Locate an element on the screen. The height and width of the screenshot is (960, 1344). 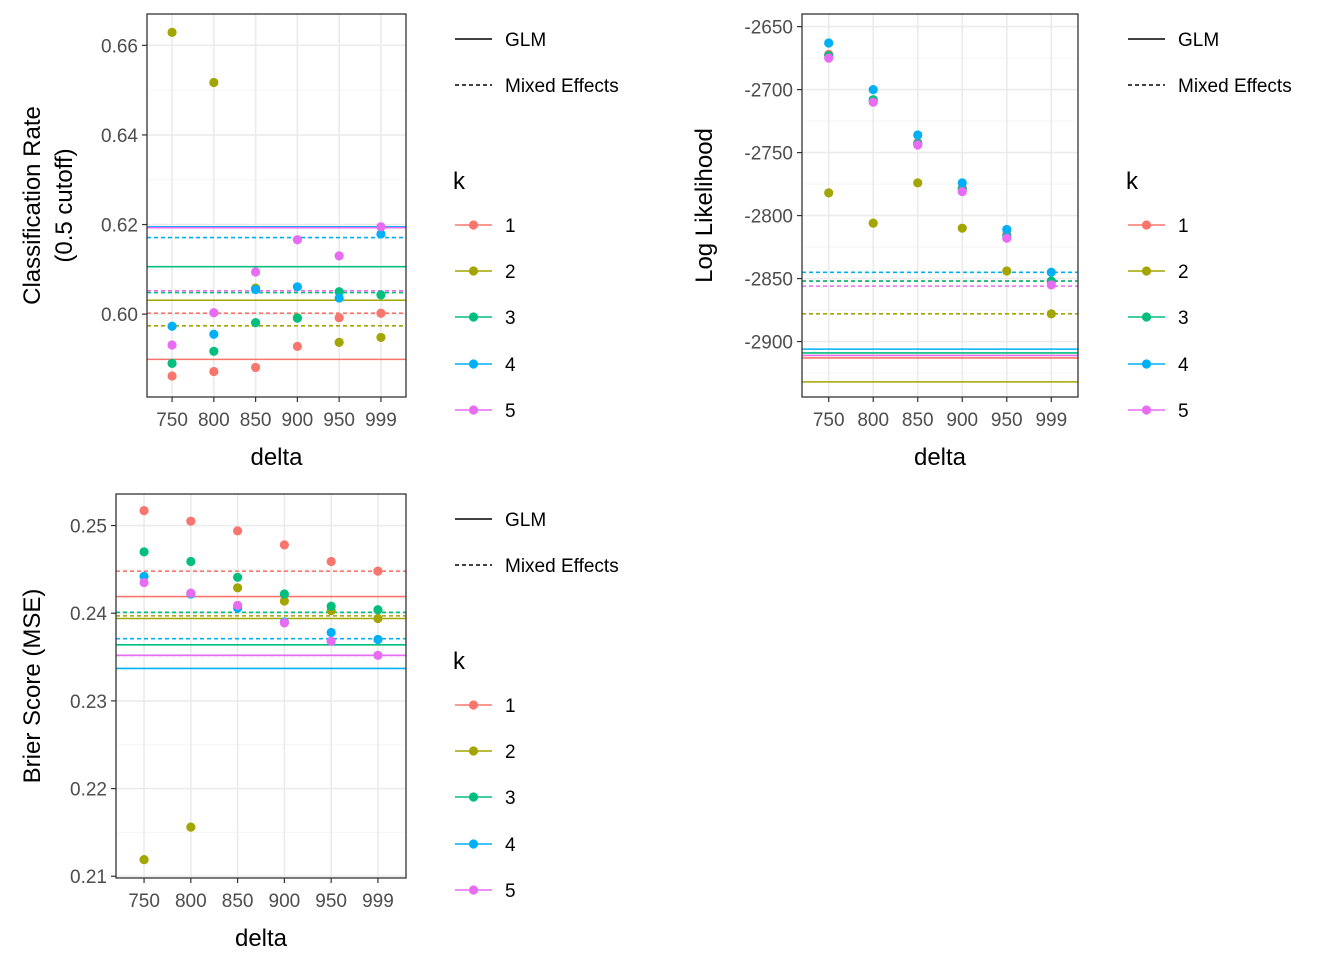
x-tick-label: 800 is located at coordinates (873, 420).